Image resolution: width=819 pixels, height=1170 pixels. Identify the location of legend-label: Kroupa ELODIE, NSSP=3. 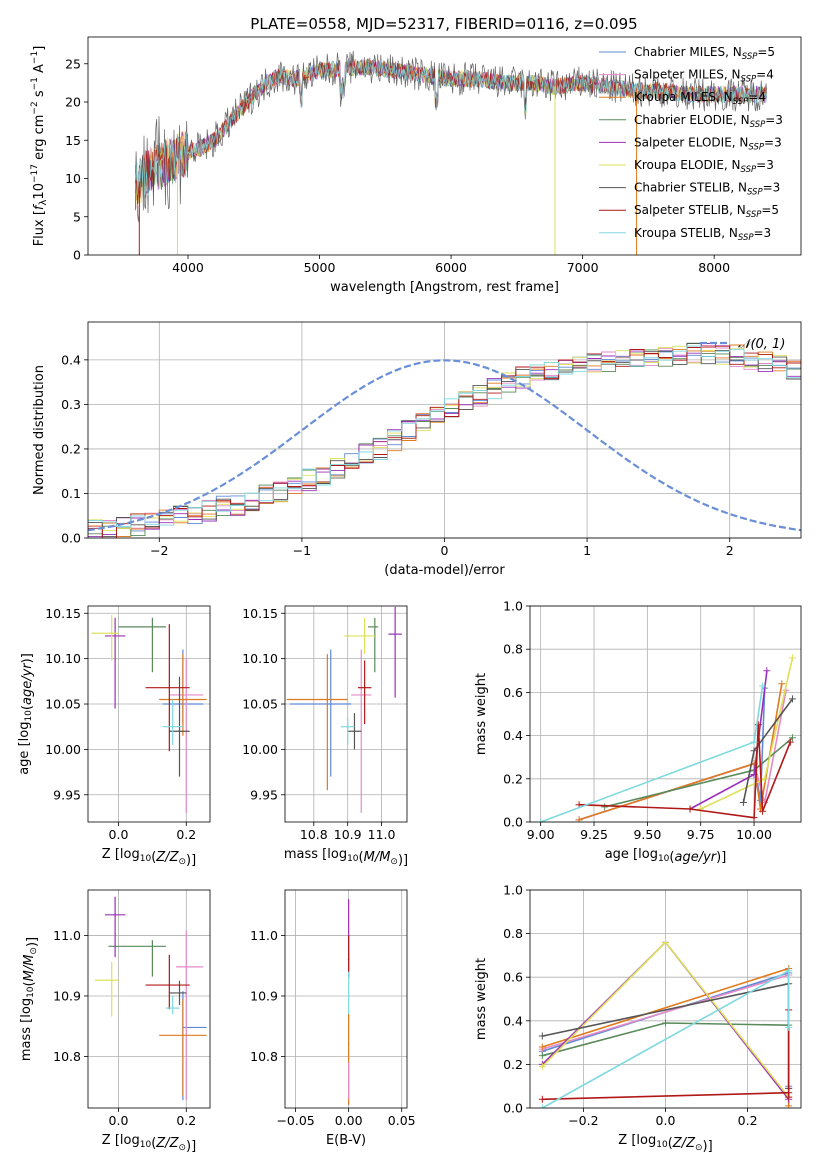
(704, 166).